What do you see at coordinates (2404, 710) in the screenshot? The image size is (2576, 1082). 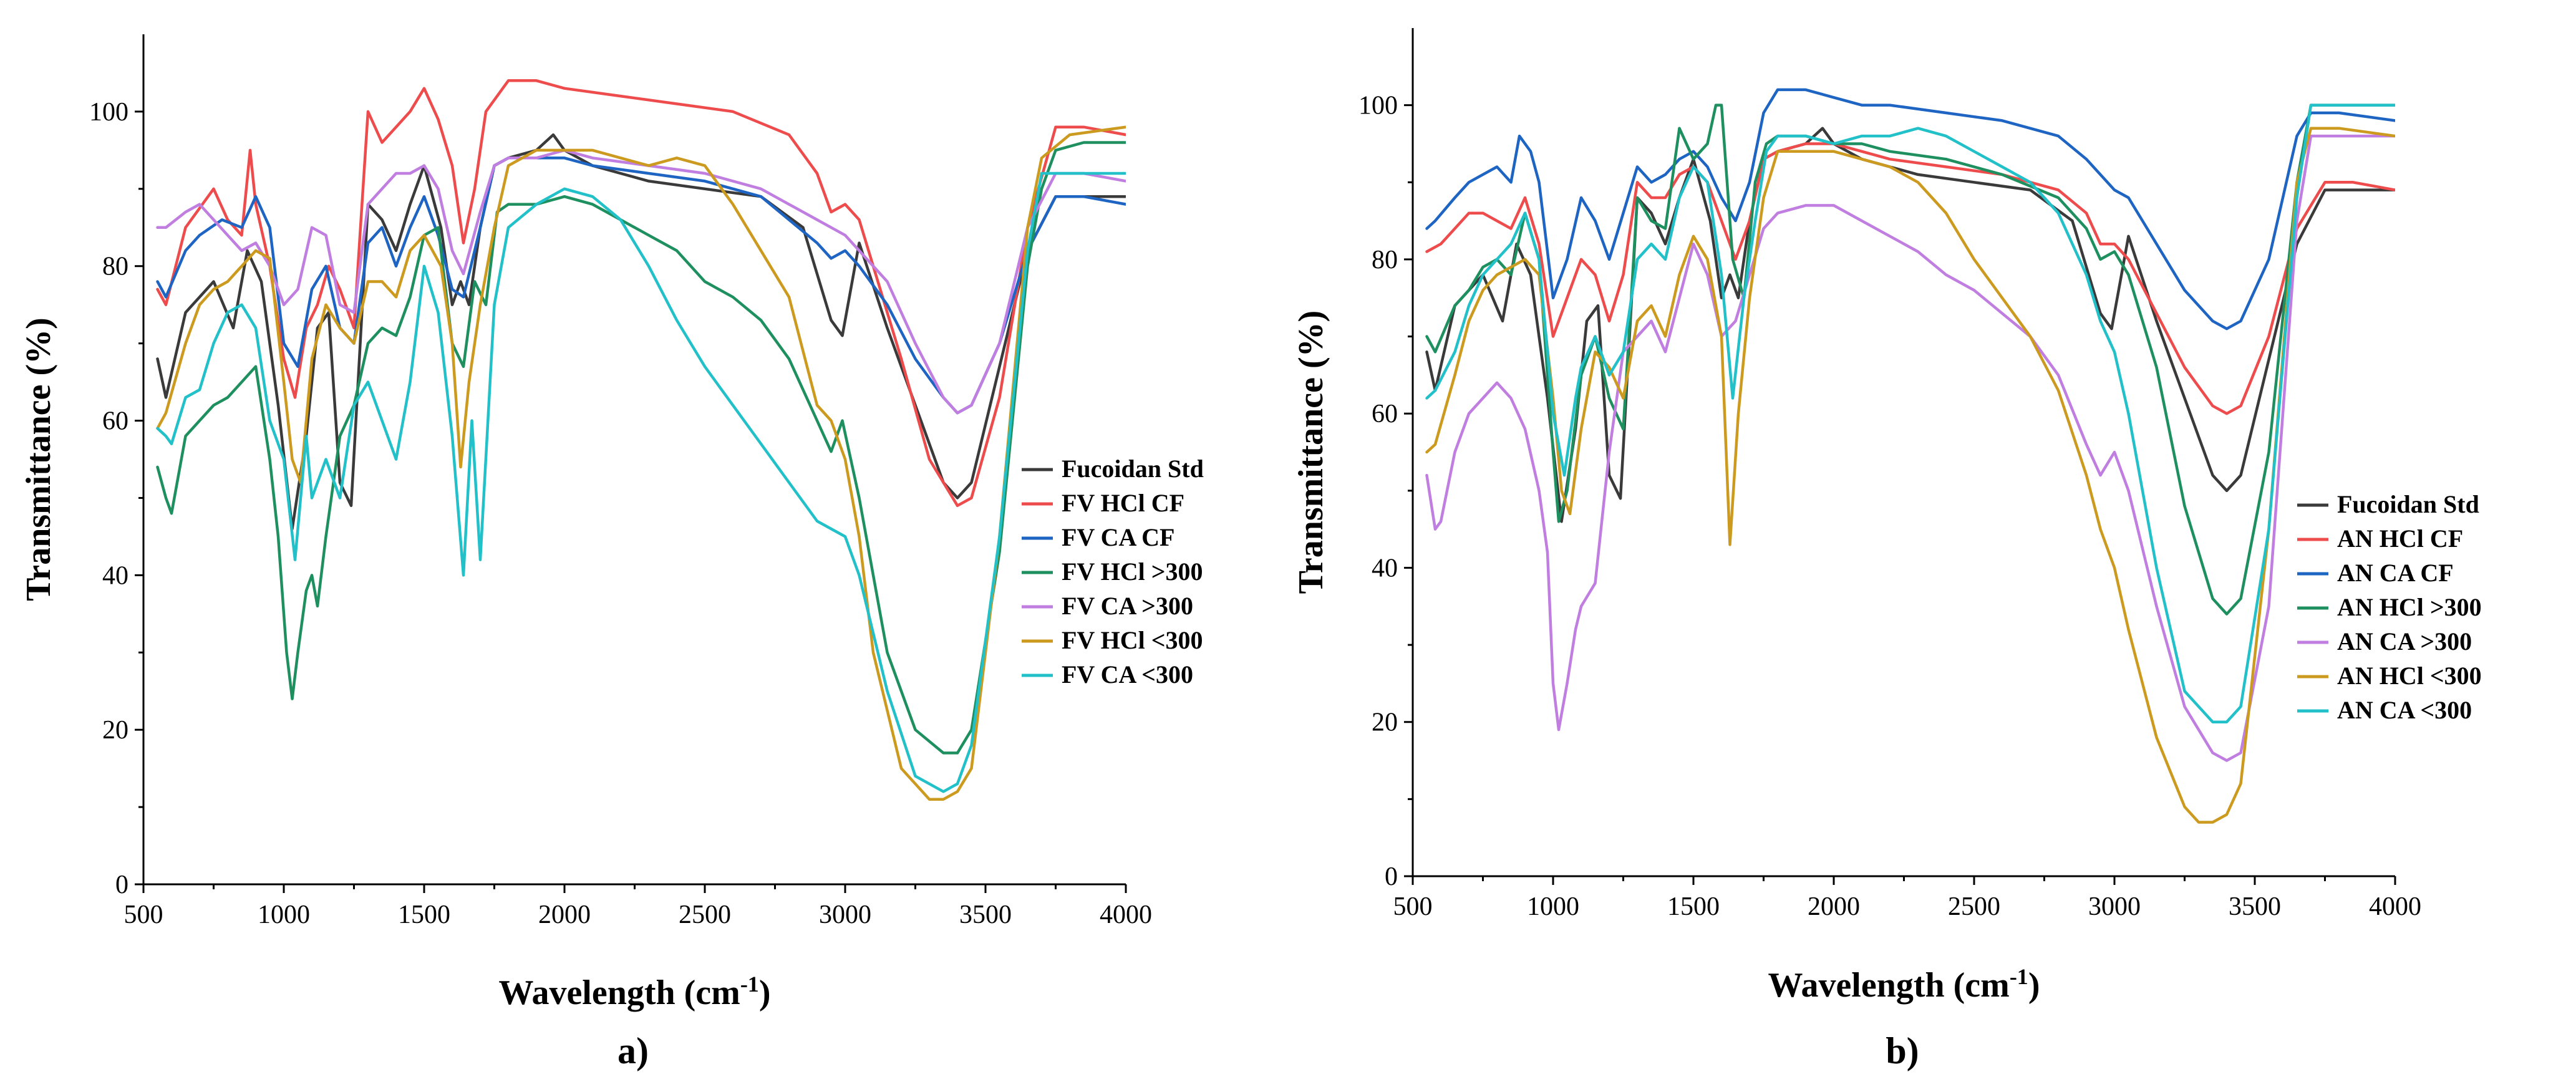 I see `legend-label: AN CA <300` at bounding box center [2404, 710].